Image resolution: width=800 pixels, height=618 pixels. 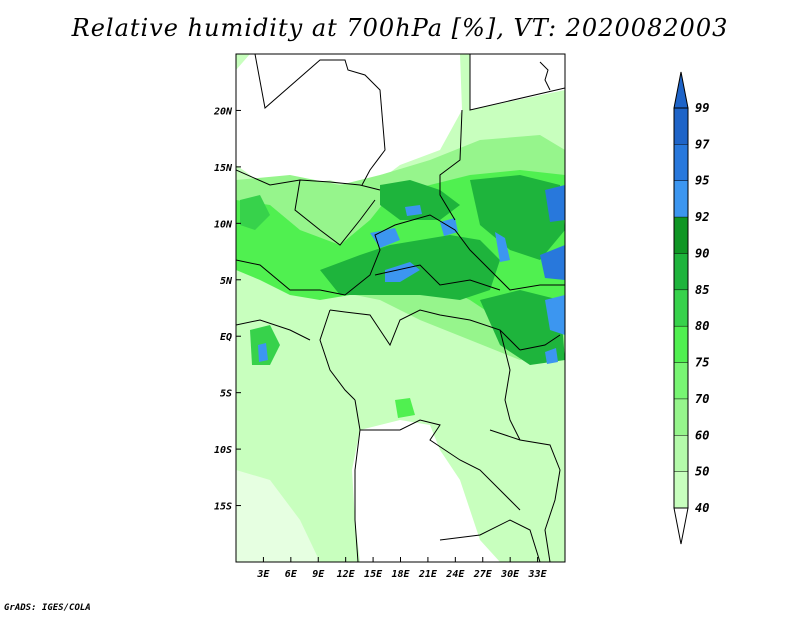 What do you see at coordinates (223, 111) in the screenshot?
I see `lat-tick-label: 20N` at bounding box center [223, 111].